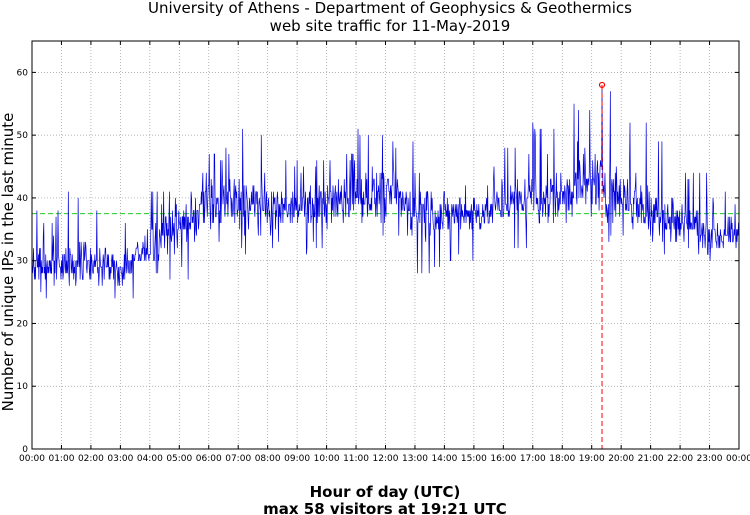  What do you see at coordinates (474, 459) in the screenshot?
I see `x-tick-label: 15:00` at bounding box center [474, 459].